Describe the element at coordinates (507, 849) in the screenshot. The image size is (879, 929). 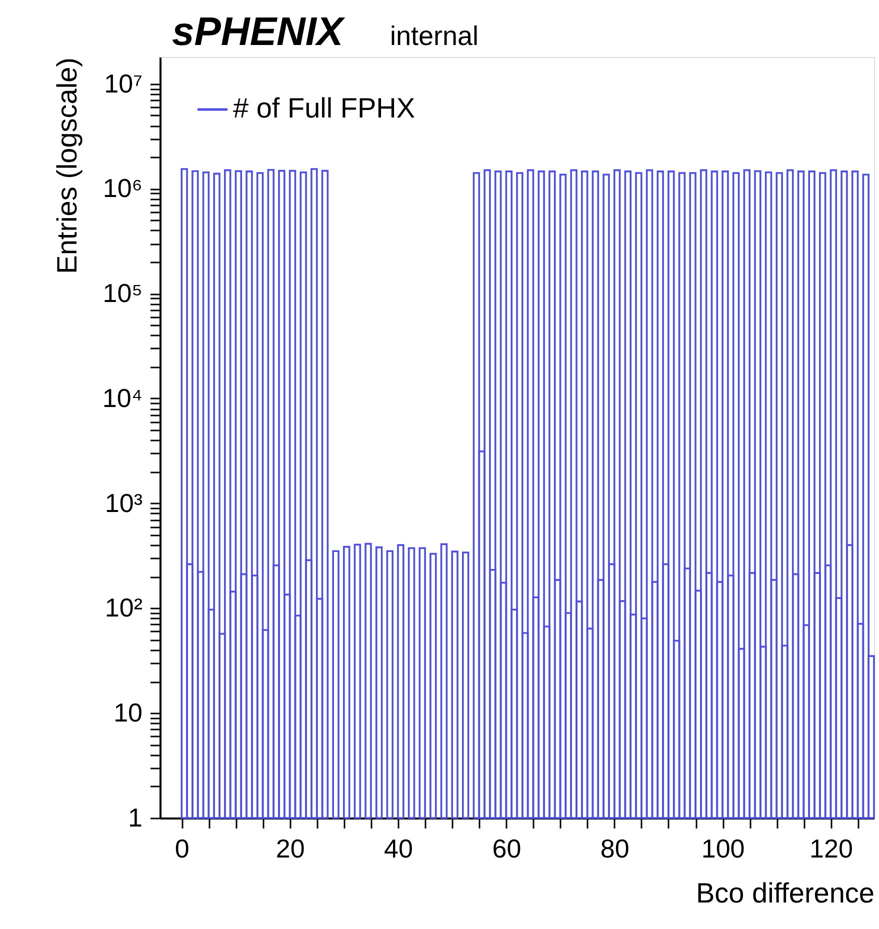
I see `x-tick-label: 60` at that location.